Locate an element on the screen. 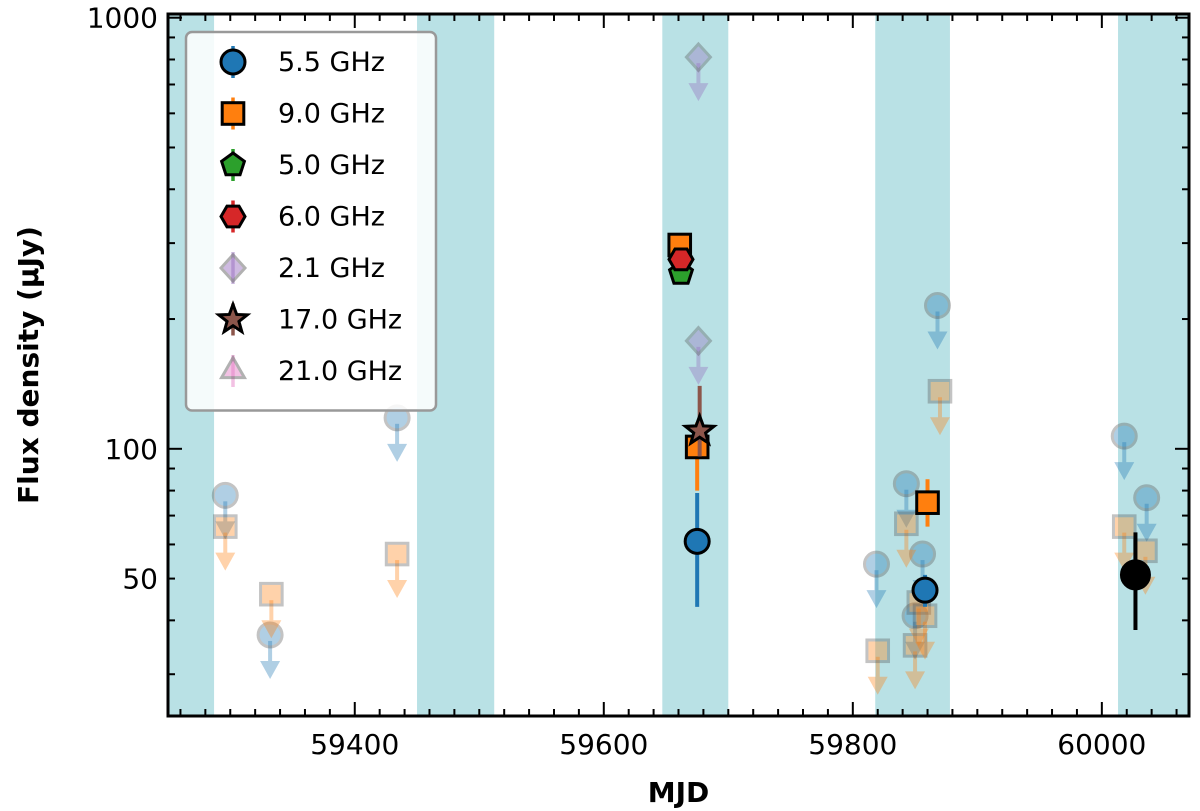 This screenshot has width=1200, height=811. legend-entry-6-0-ghz-marker is located at coordinates (233, 216).